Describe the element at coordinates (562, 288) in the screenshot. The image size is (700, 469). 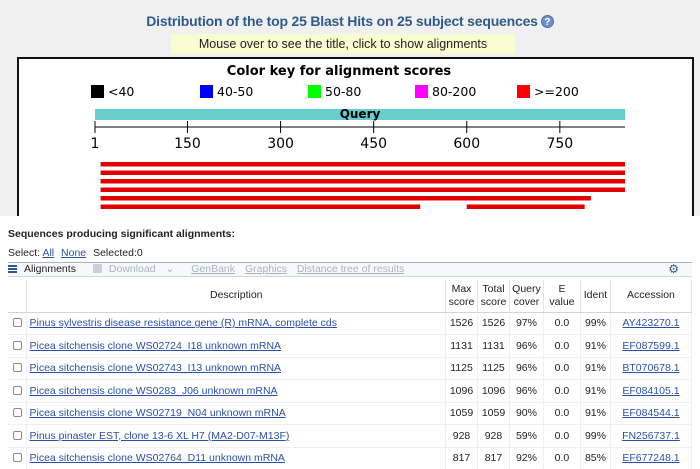
I see `header-label: E` at that location.